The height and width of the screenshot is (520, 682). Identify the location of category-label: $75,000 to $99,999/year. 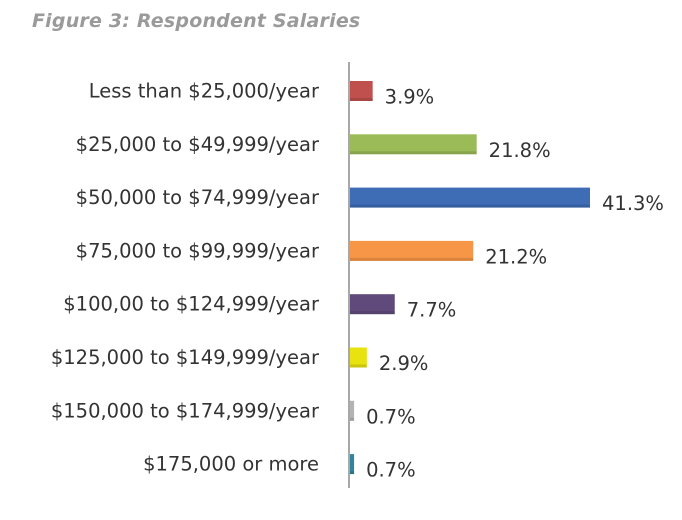
(198, 250).